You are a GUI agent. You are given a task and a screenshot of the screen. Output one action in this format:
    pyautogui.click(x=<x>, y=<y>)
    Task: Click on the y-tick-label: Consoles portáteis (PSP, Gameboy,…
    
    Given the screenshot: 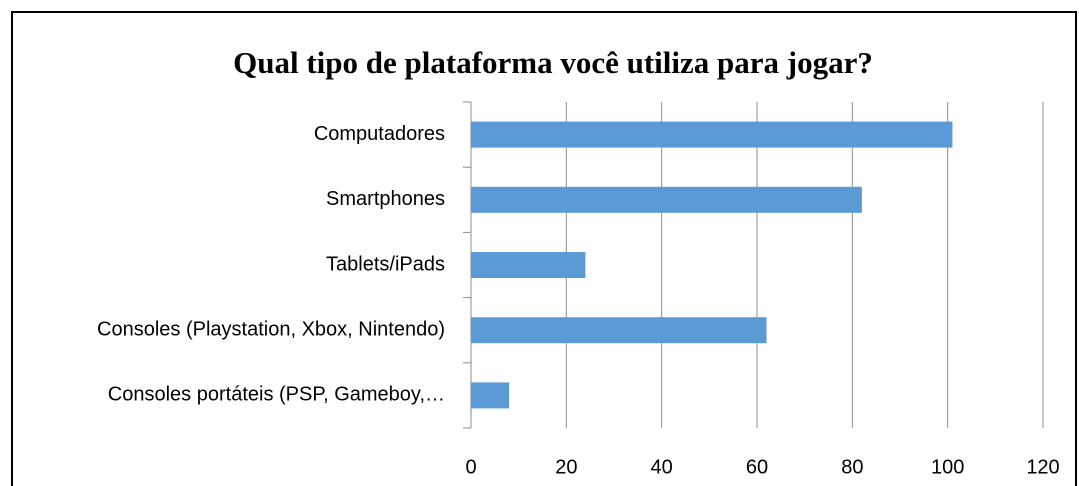 What is the action you would take?
    pyautogui.click(x=276, y=395)
    